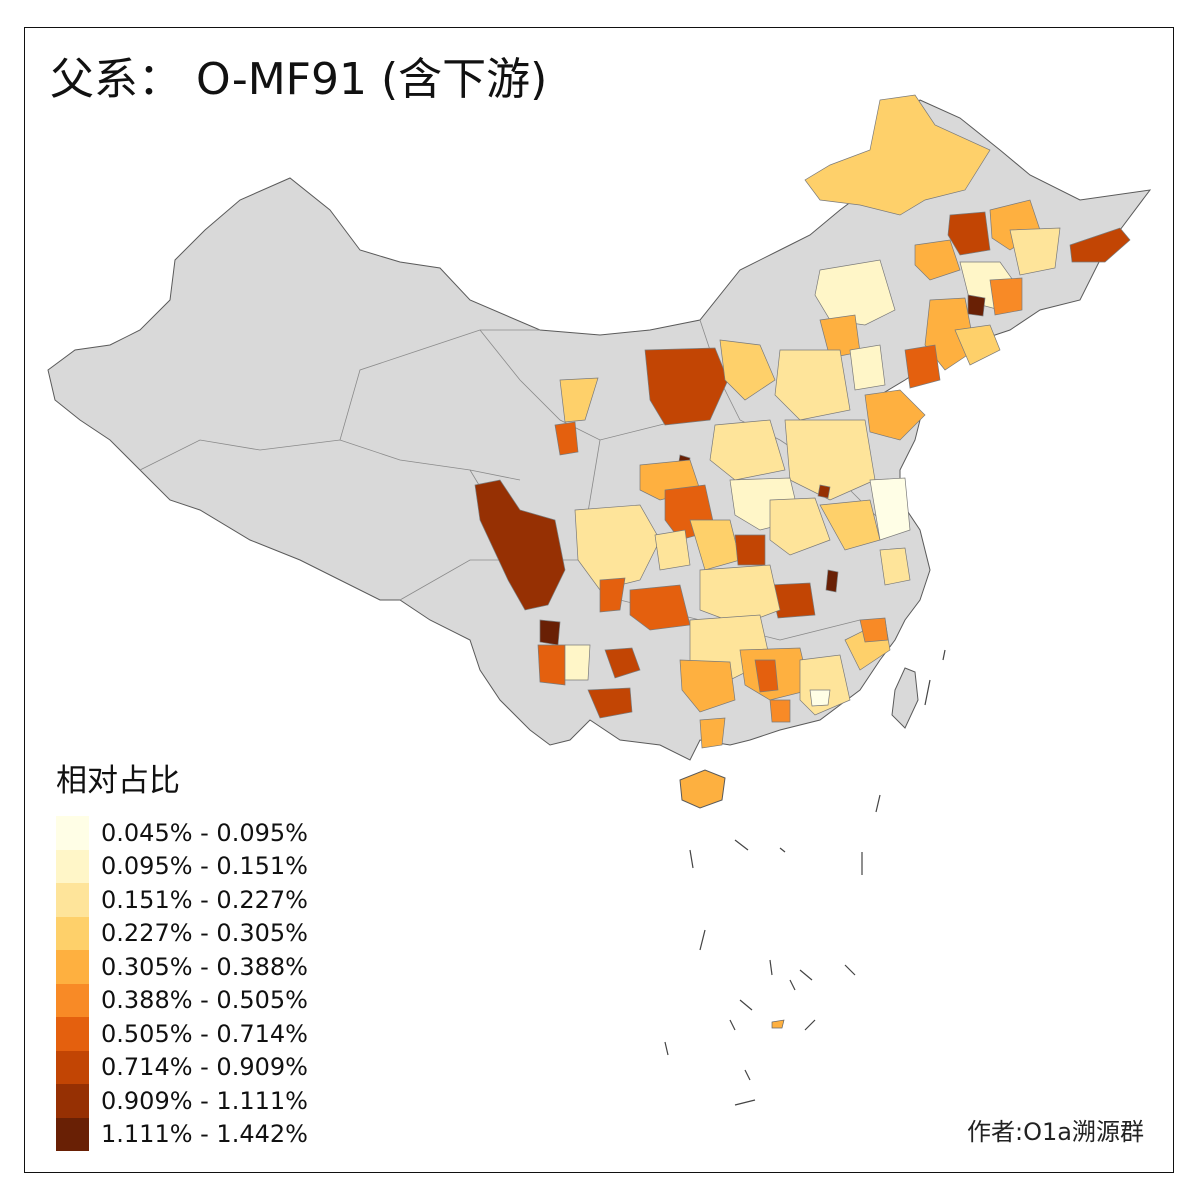  I want to click on hainan, so click(702, 789).